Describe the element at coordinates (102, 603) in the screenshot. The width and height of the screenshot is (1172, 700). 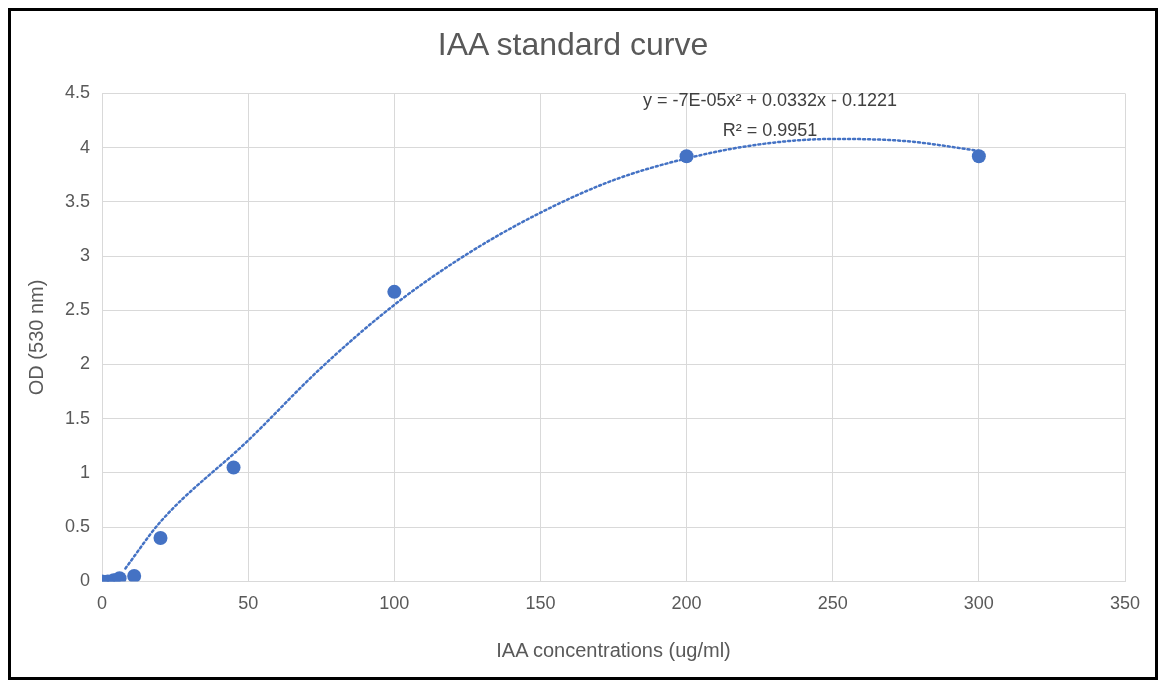
I see `x-tick-label: 0` at that location.